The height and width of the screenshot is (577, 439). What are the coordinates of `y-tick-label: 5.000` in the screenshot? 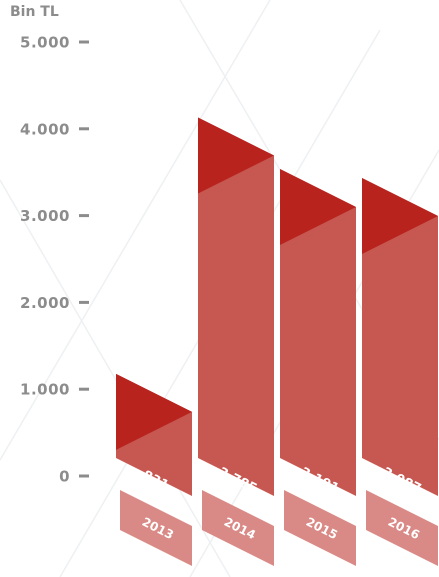 It's located at (45, 43).